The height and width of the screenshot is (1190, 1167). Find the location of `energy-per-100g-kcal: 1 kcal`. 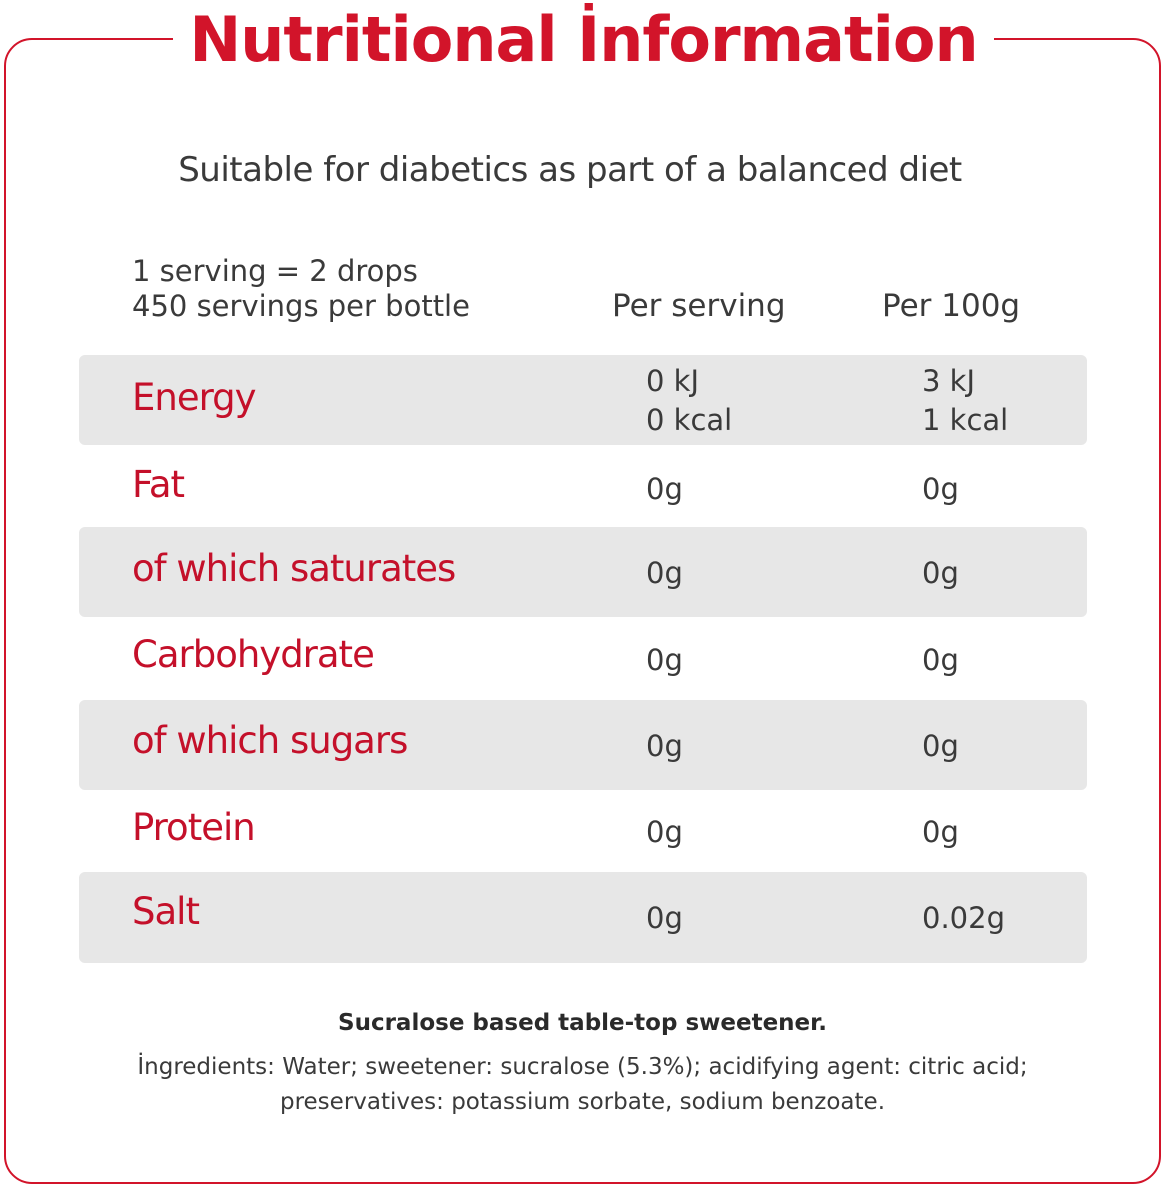

energy-per-100g-kcal: 1 kcal is located at coordinates (965, 420).